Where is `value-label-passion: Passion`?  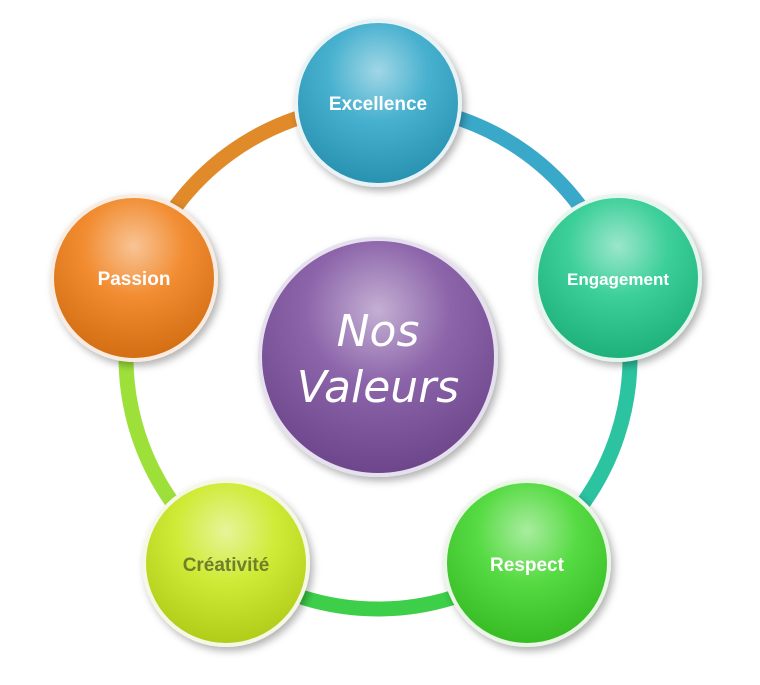
value-label-passion: Passion is located at coordinates (134, 279).